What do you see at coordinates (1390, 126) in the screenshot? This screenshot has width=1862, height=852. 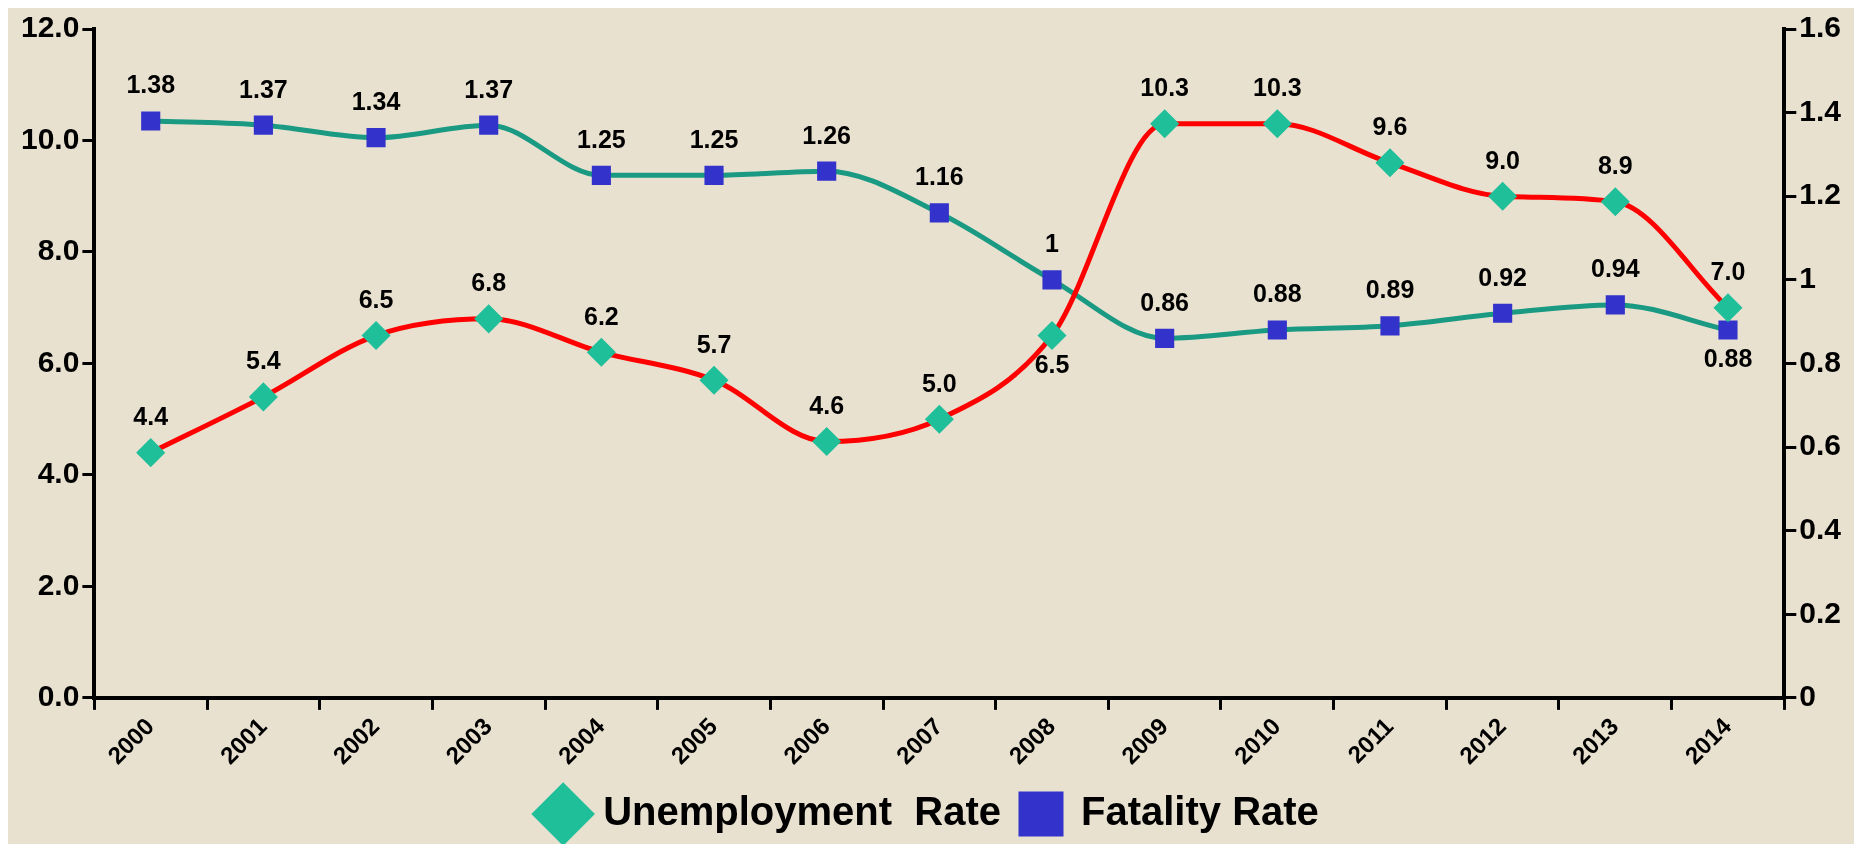 I see `data-label: 9.6` at bounding box center [1390, 126].